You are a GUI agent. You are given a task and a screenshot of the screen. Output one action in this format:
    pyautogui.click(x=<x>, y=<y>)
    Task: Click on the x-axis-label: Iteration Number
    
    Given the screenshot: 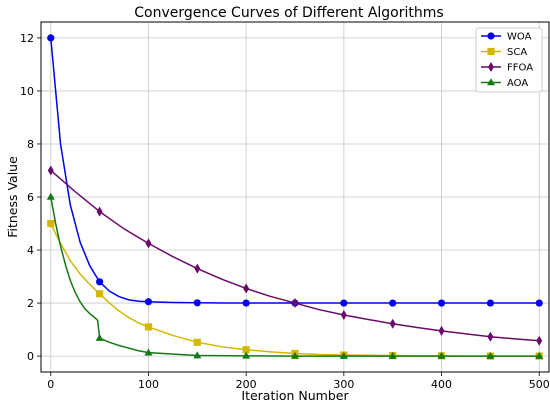 What is the action you would take?
    pyautogui.click(x=295, y=395)
    